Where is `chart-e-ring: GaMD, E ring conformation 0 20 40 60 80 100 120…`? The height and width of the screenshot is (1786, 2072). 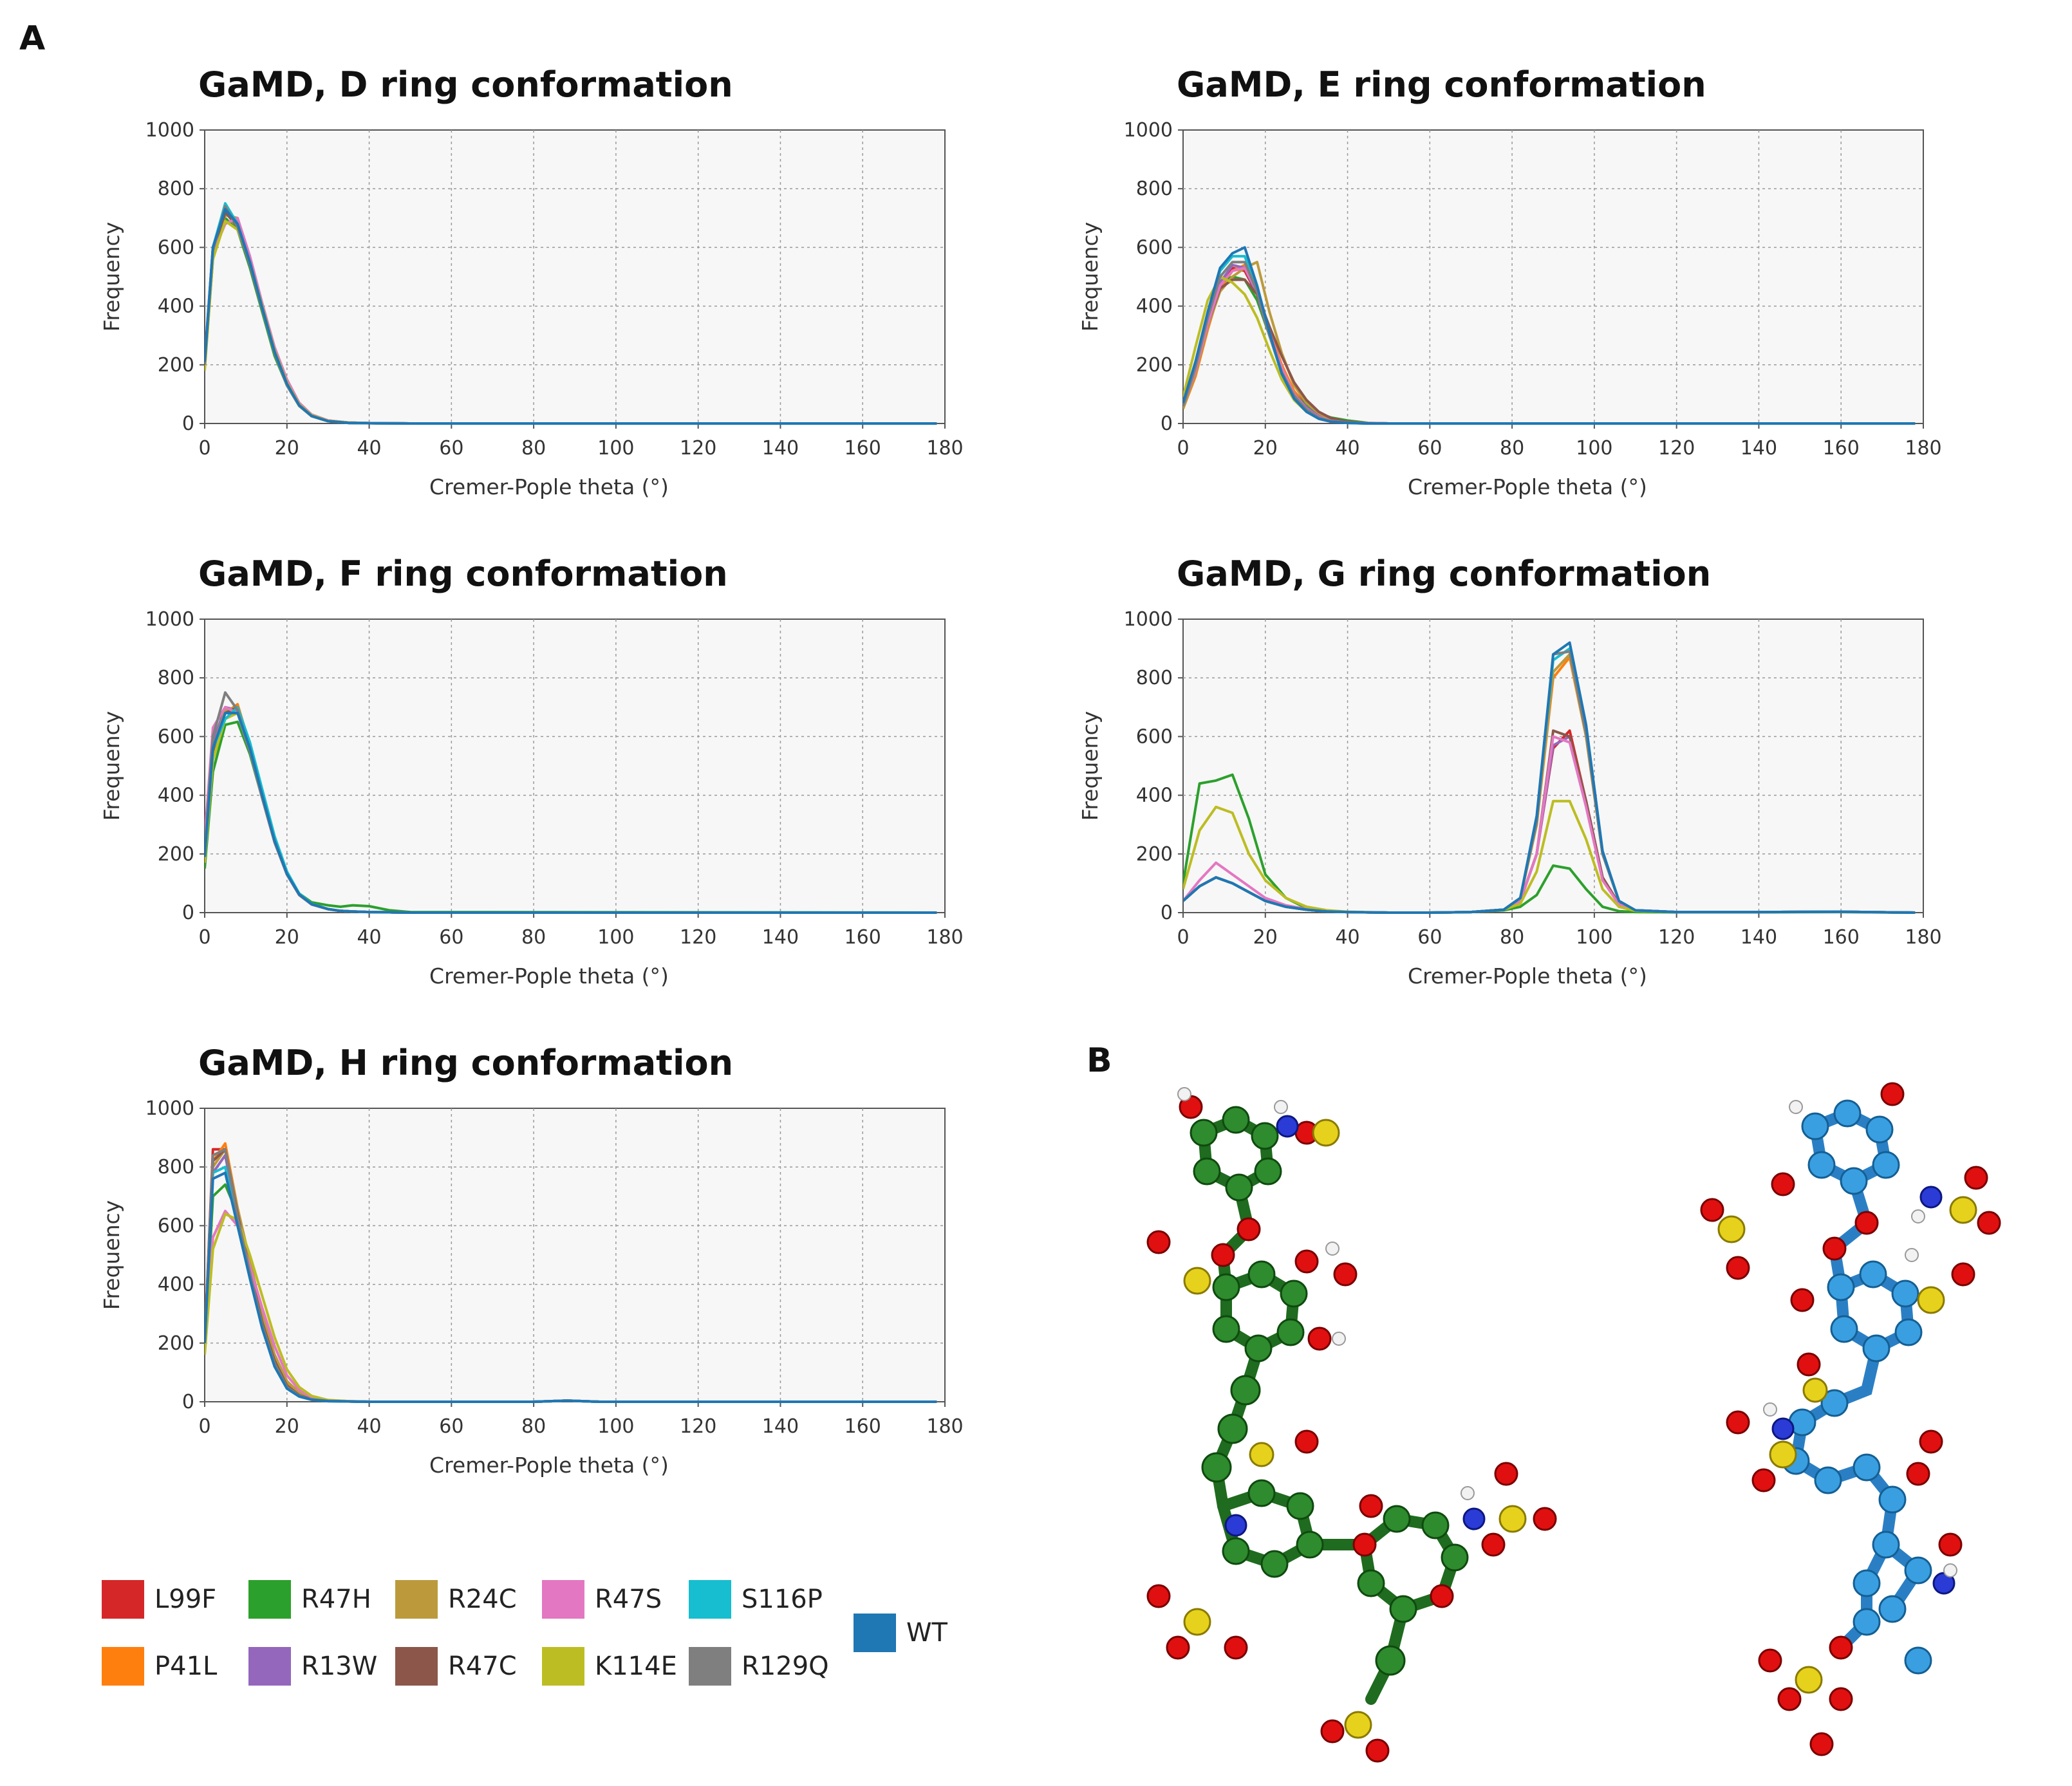 chart-e-ring: GaMD, E ring conformation 0 20 40 60 80 100 120… is located at coordinates (1461, 297).